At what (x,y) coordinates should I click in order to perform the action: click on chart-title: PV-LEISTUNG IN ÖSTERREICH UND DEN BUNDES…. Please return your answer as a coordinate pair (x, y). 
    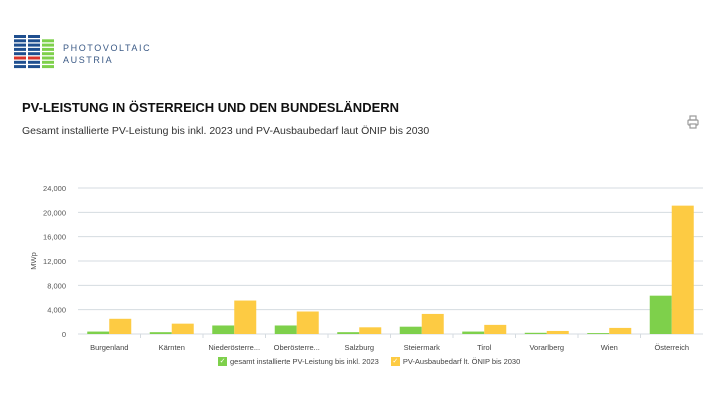
    Looking at the image, I should click on (211, 107).